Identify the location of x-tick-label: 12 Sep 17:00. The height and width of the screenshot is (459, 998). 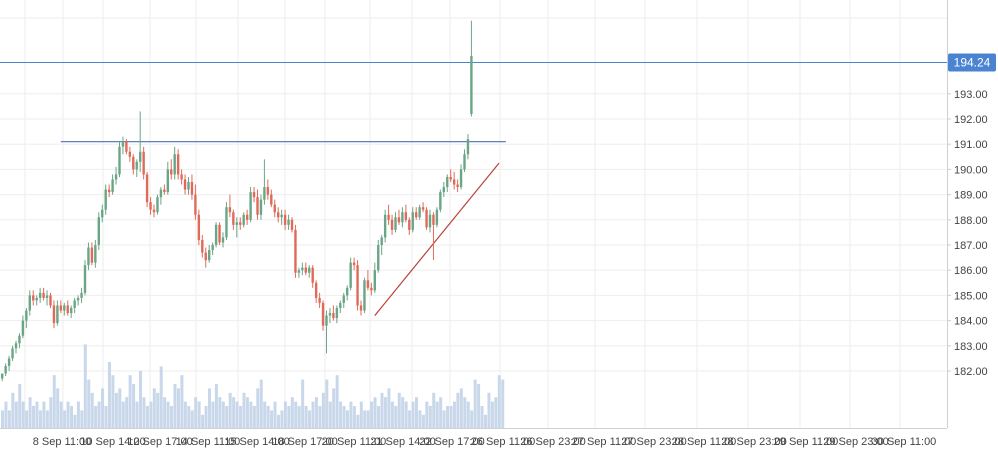
(159, 442).